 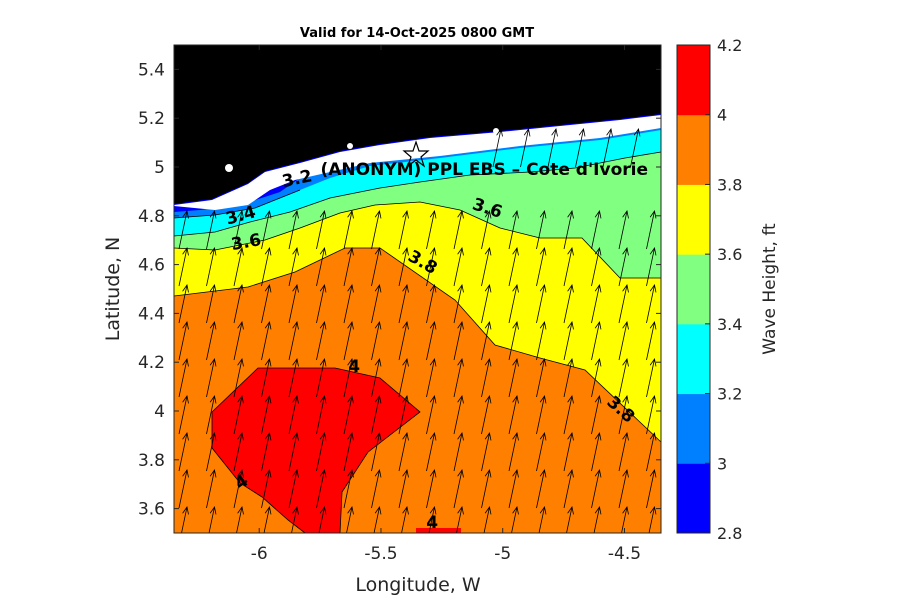 I want to click on coast-speck, so click(x=496, y=131).